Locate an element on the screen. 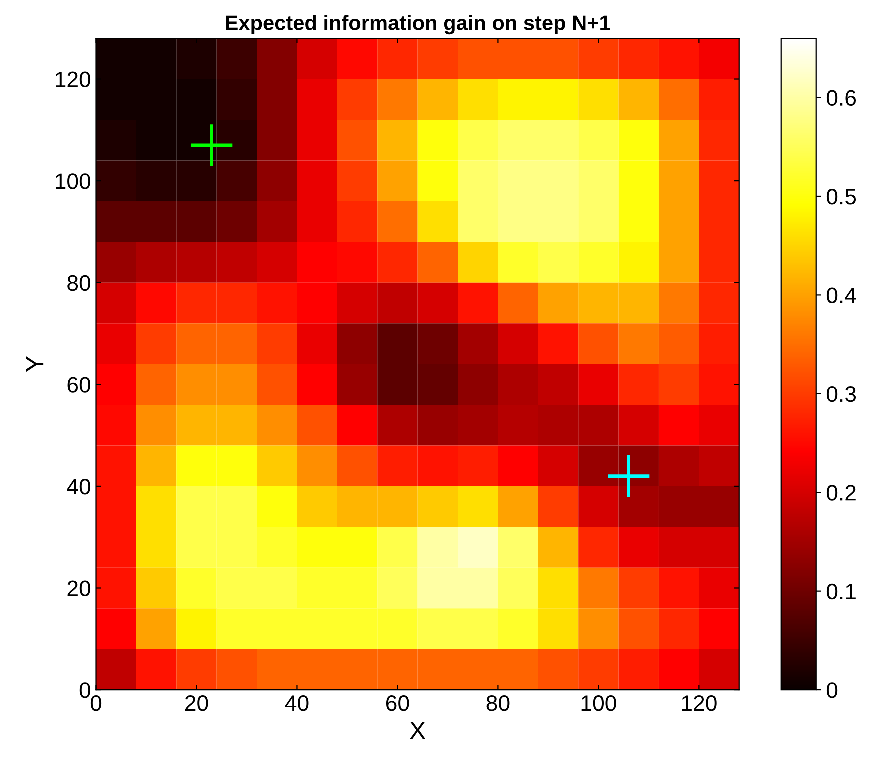  color-bar-label: 0 is located at coordinates (832, 690).